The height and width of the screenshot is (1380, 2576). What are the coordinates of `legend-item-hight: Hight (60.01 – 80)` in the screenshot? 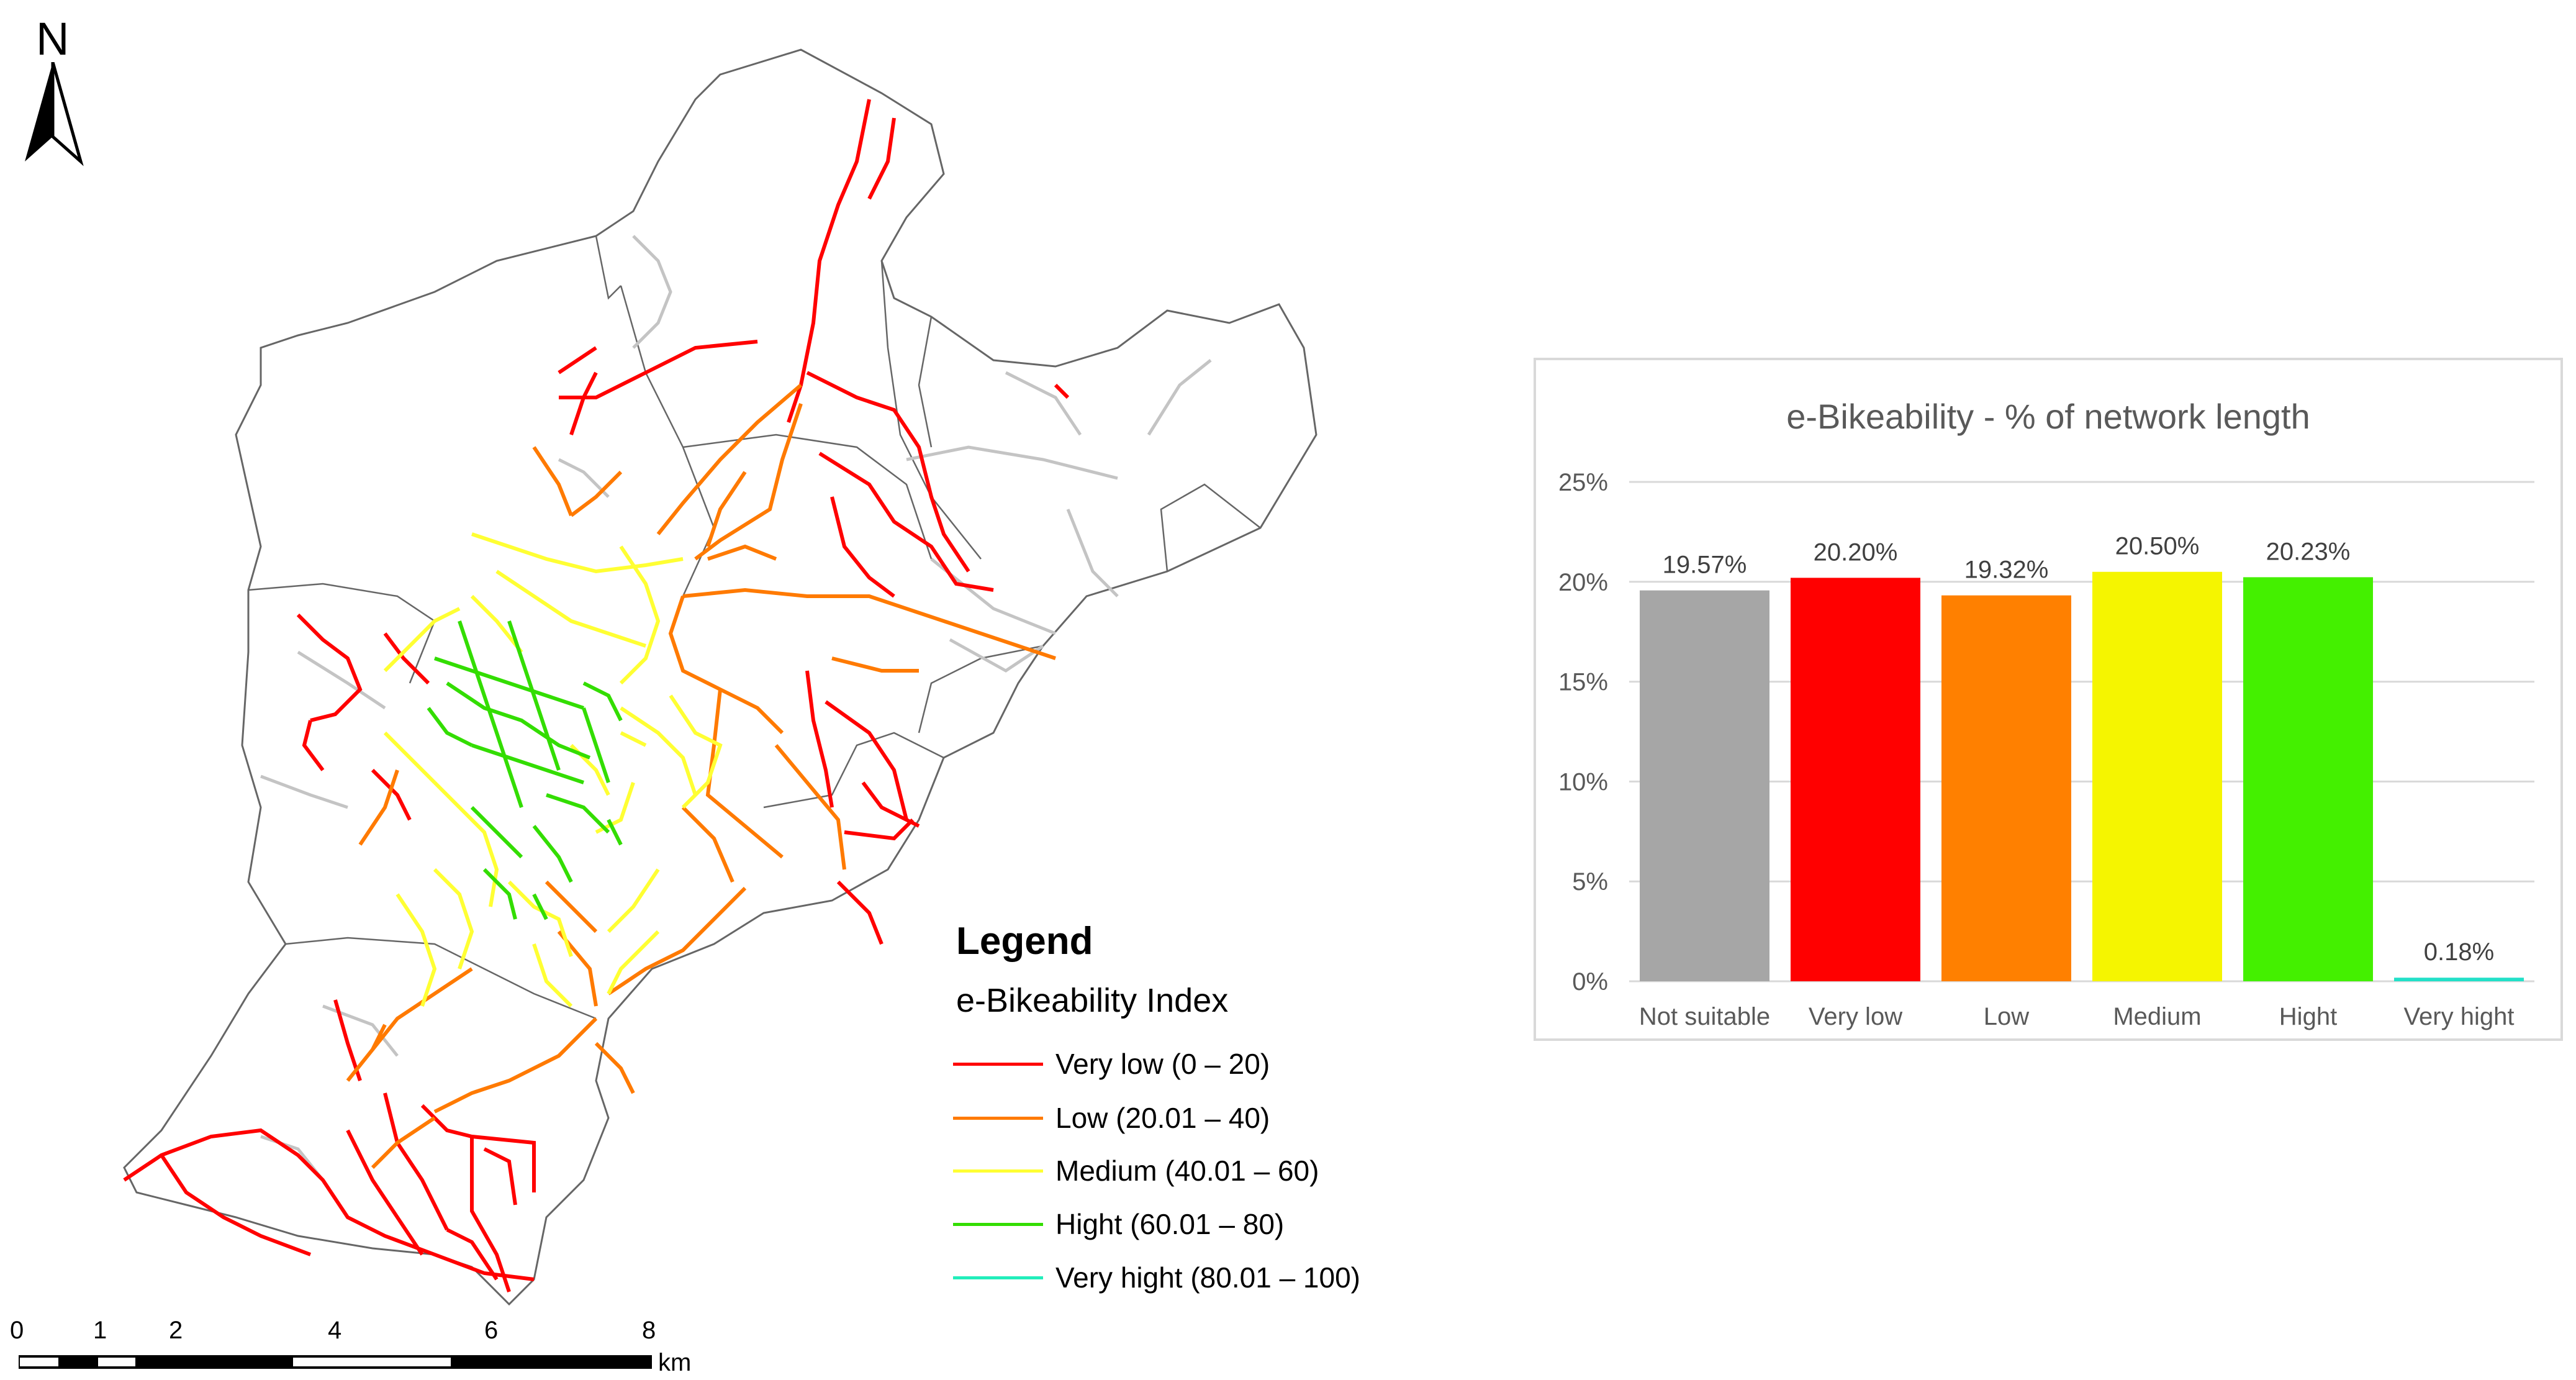 It's located at (1170, 1224).